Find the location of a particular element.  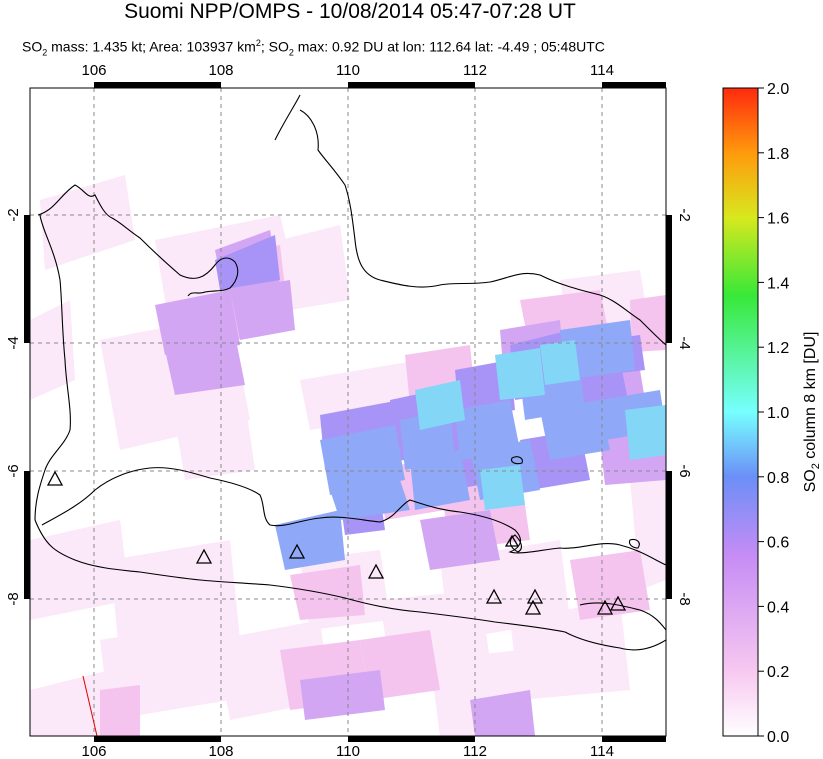

lon-label-bottom: 110 is located at coordinates (348, 751).